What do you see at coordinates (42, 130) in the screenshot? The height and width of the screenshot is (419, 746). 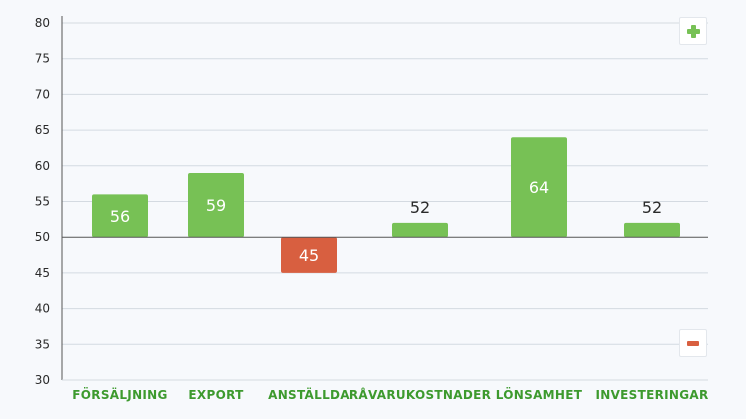 I see `y-tick-label: 65` at bounding box center [42, 130].